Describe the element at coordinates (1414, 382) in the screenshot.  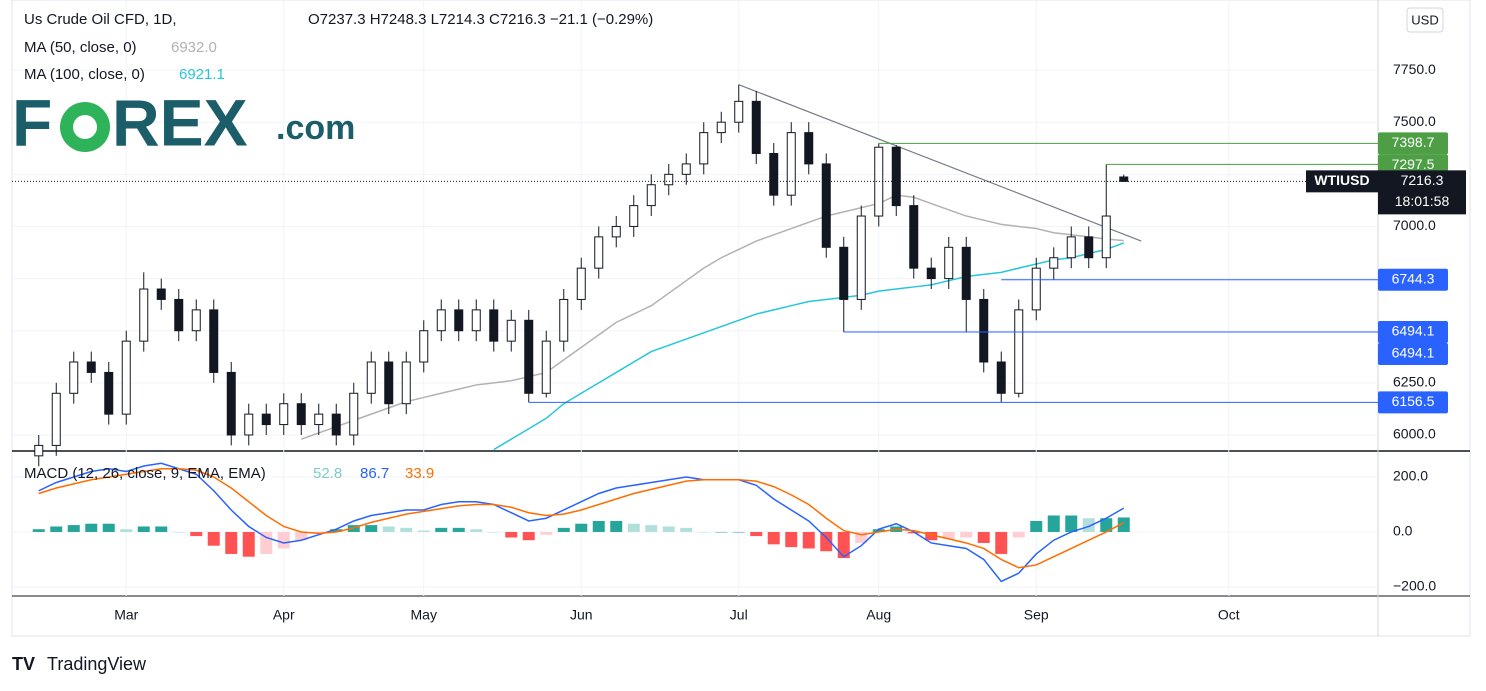
I see `y-tick-label: 6250.0` at that location.